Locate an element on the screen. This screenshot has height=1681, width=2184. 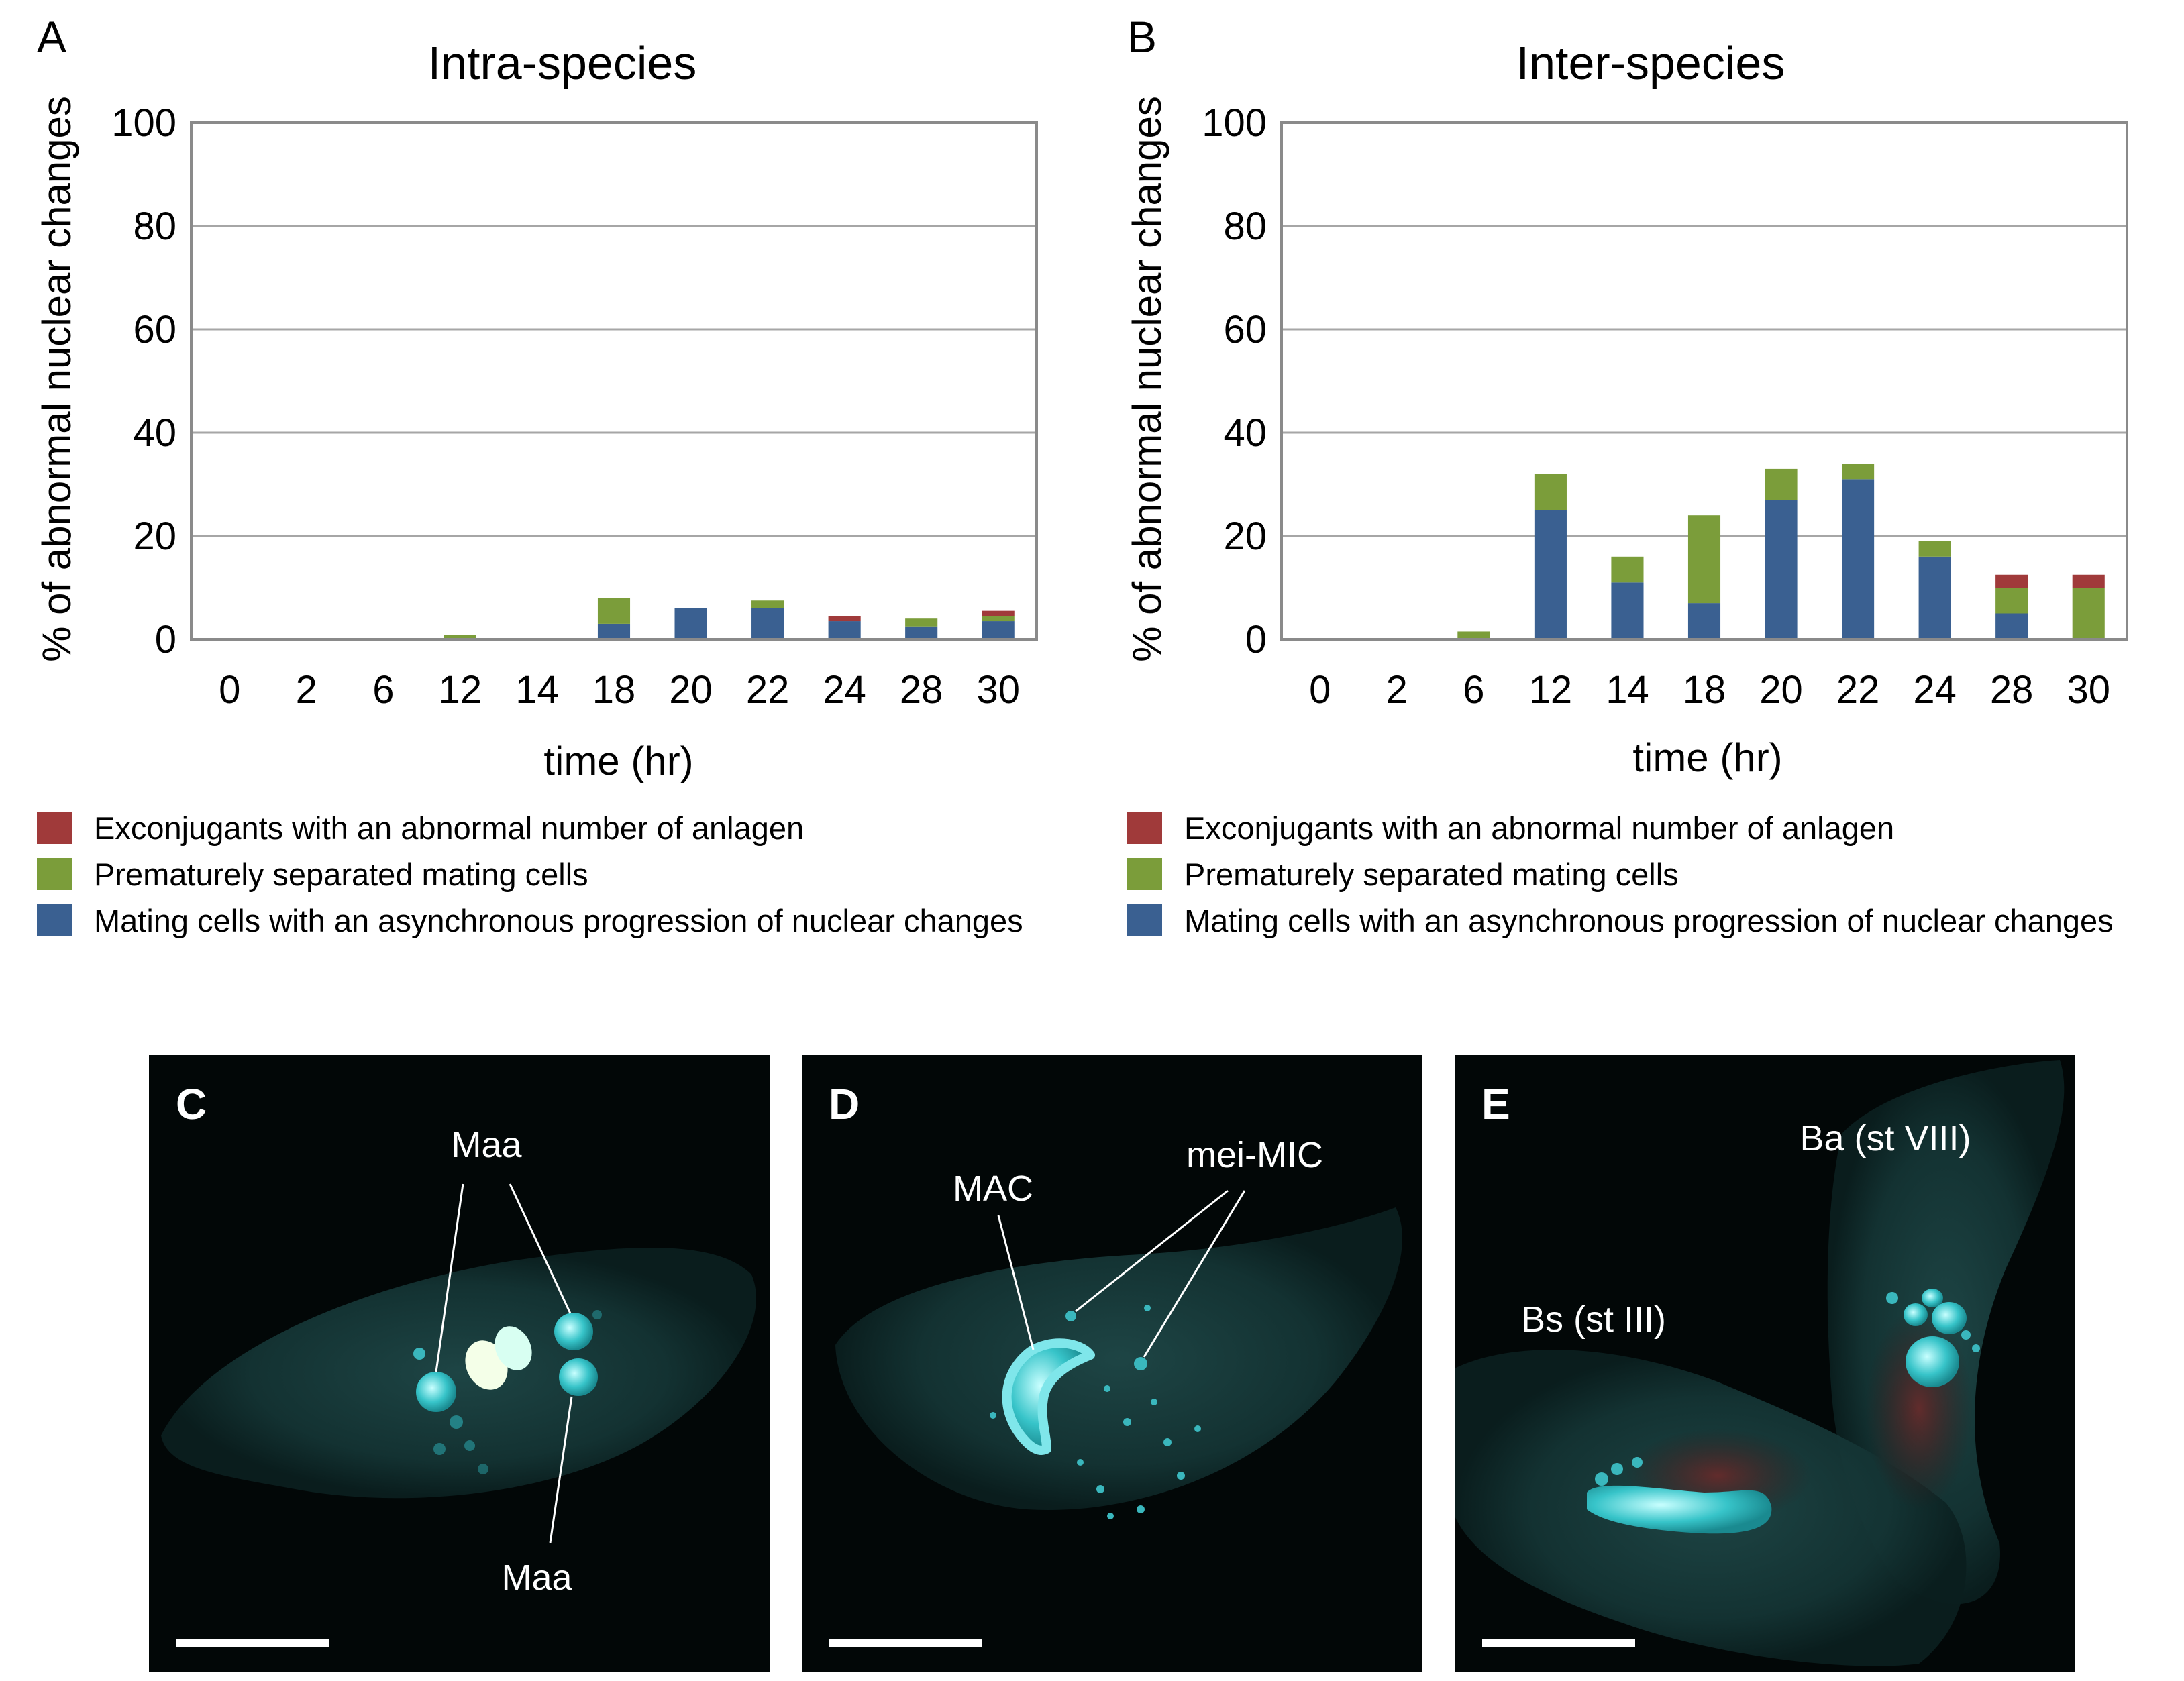
label-maa-bottom: Maa is located at coordinates (537, 1578).